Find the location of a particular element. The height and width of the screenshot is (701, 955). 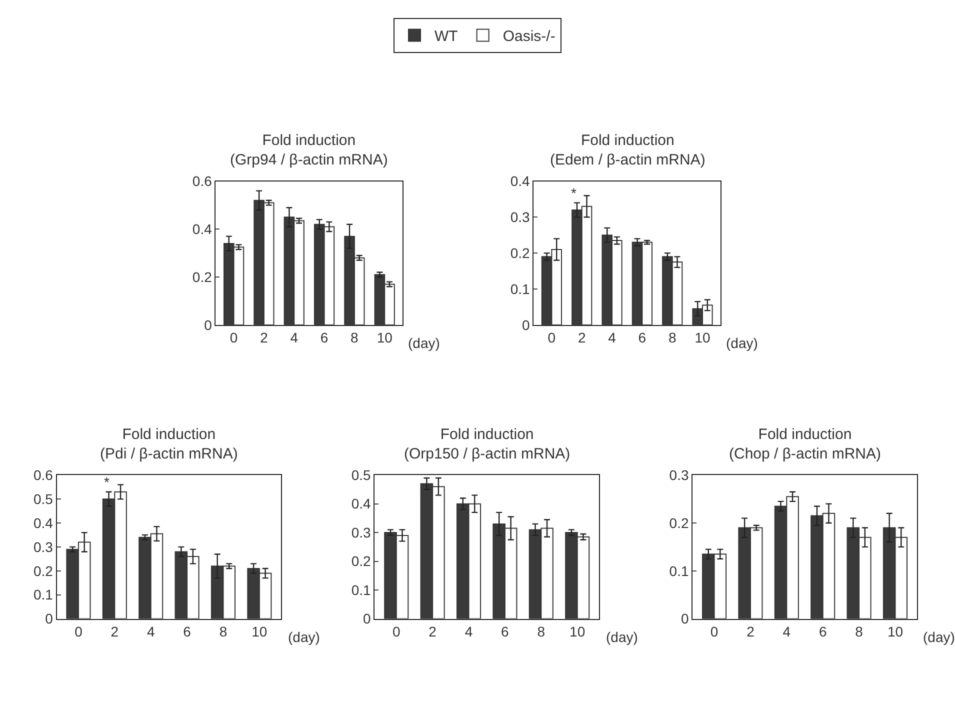

chart-title: Fold induction (Grp94 / β-actin mRNA) is located at coordinates (309, 150).